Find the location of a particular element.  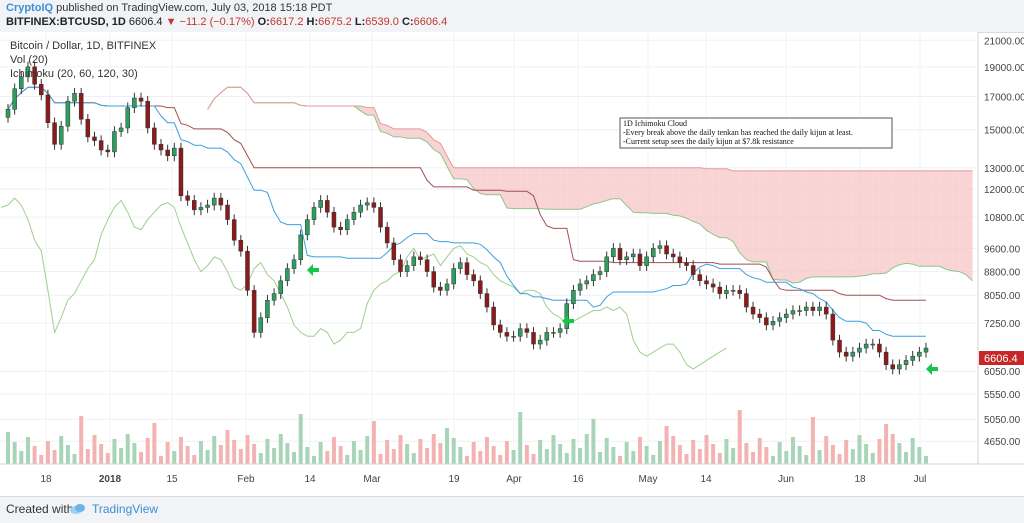

left-arrow-icon is located at coordinates (568, 321).